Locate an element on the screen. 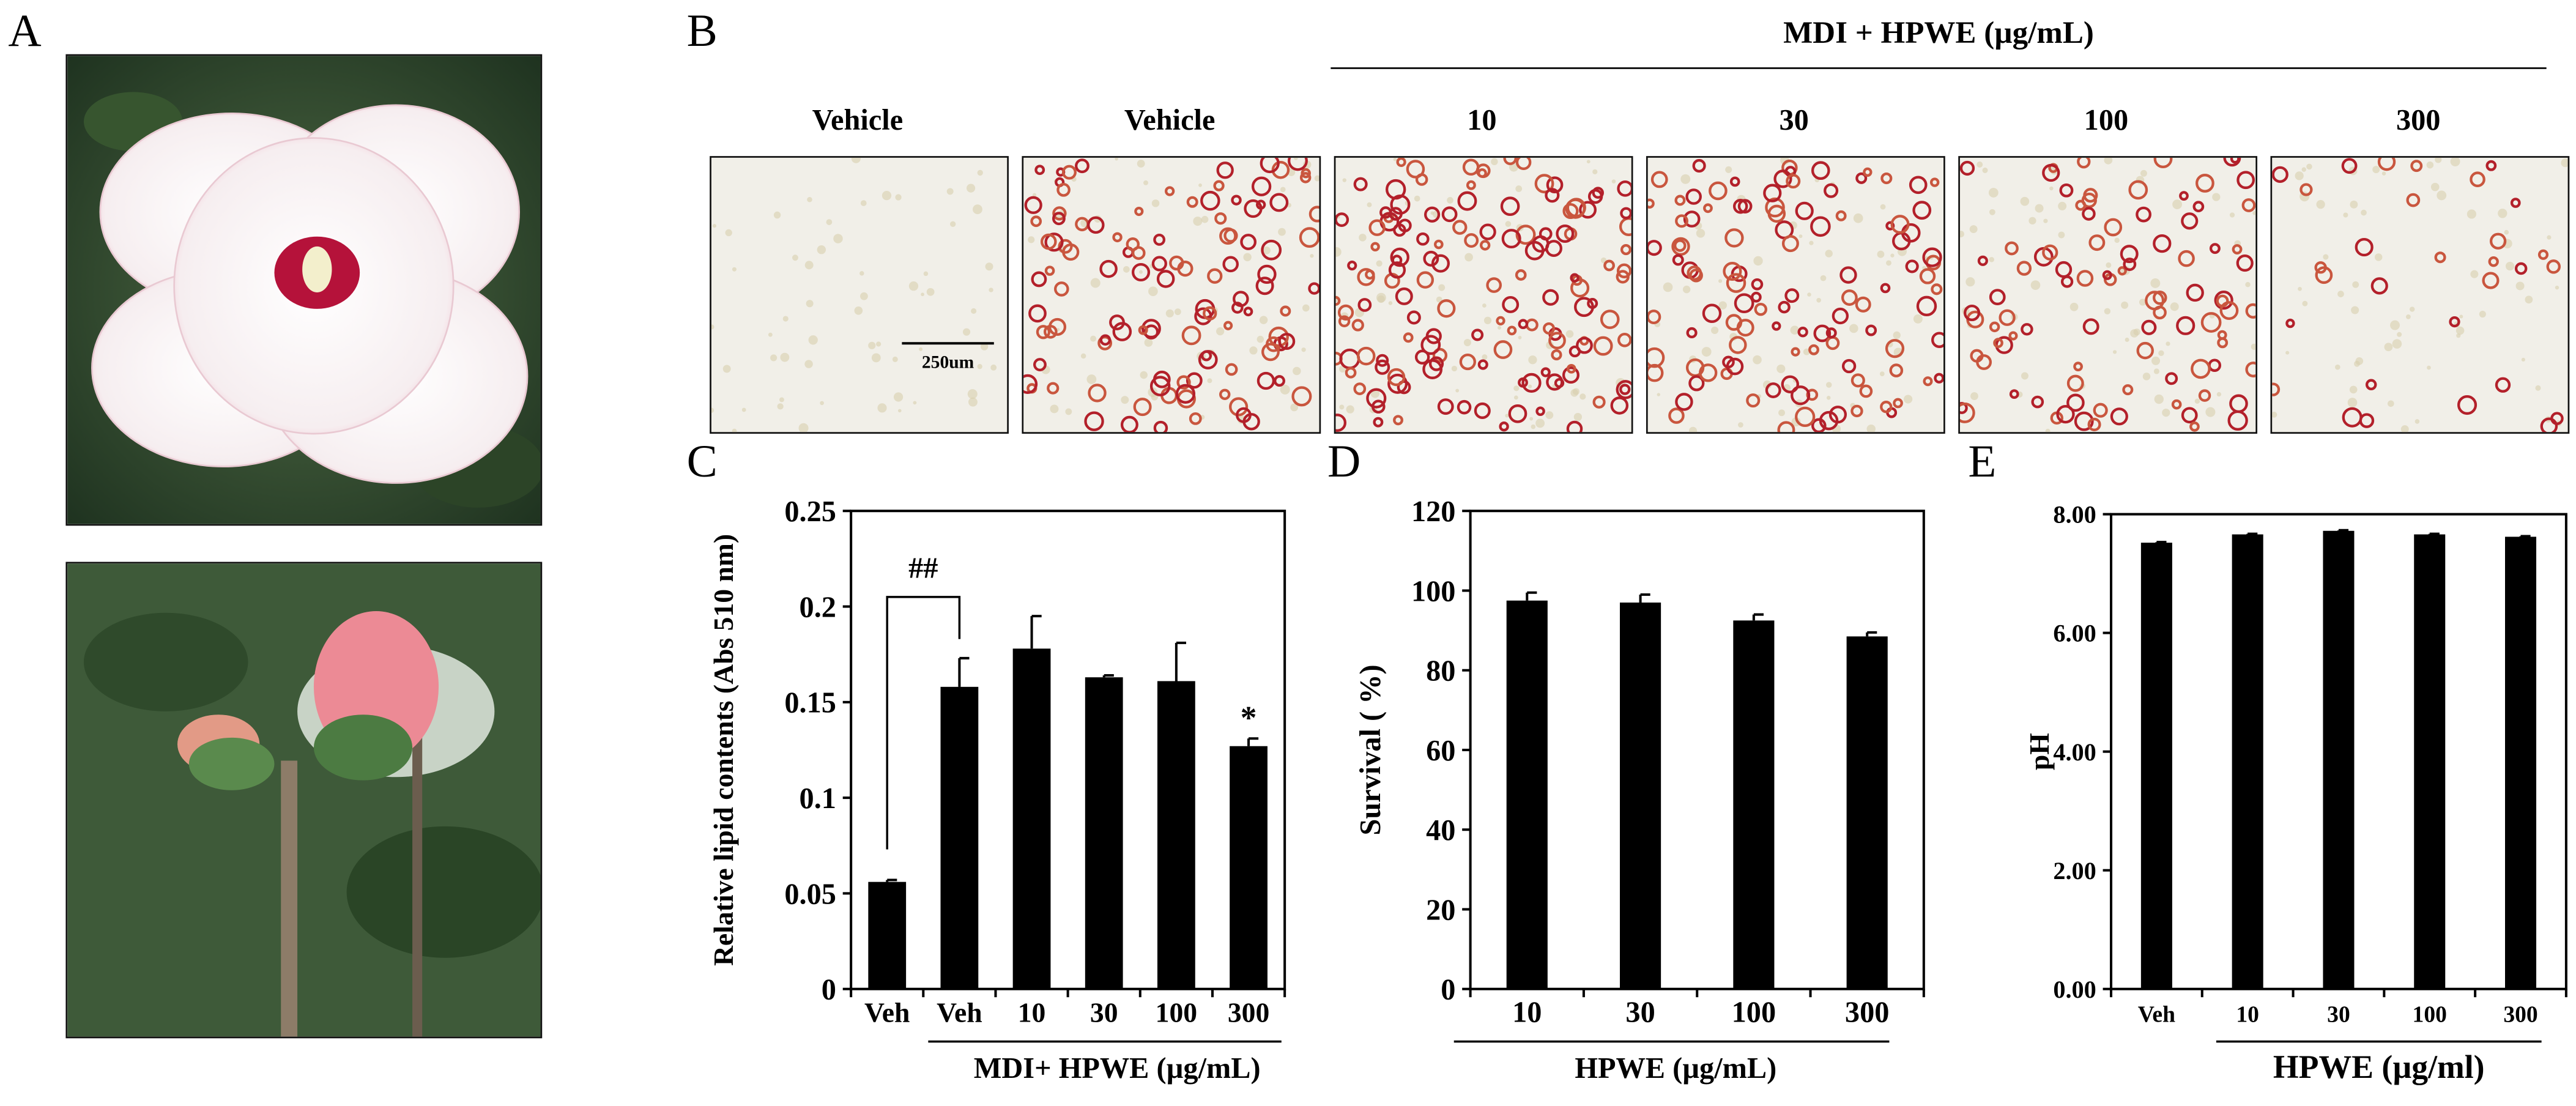 The image size is (2576, 1106). y-axis-label: Relative lipid contents (Abs 510 nm) is located at coordinates (723, 750).